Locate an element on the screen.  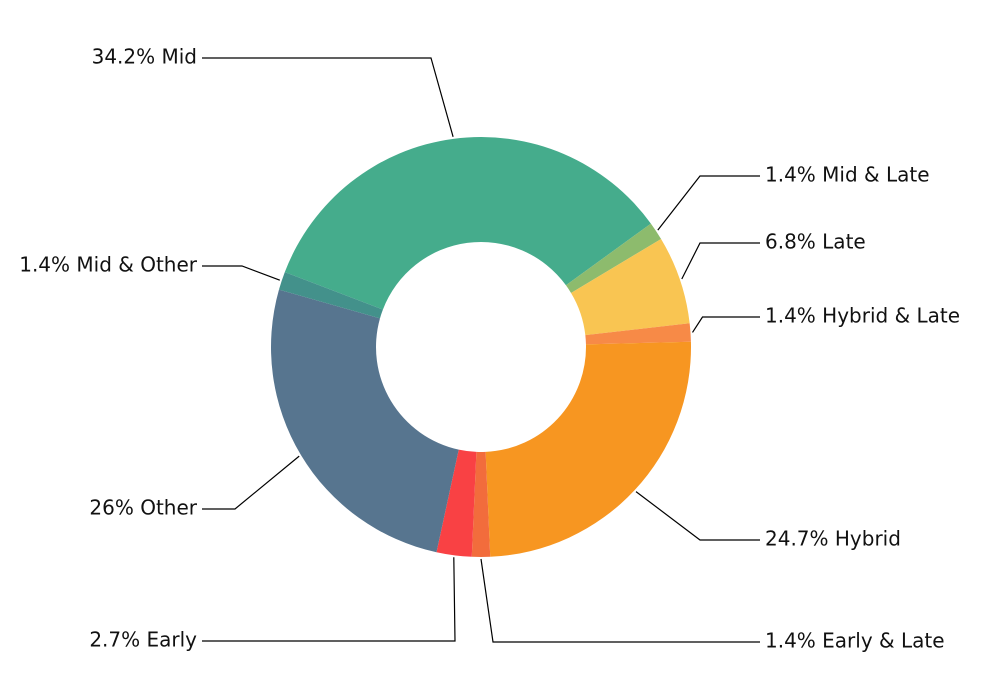
slice-late is located at coordinates (630, 287).